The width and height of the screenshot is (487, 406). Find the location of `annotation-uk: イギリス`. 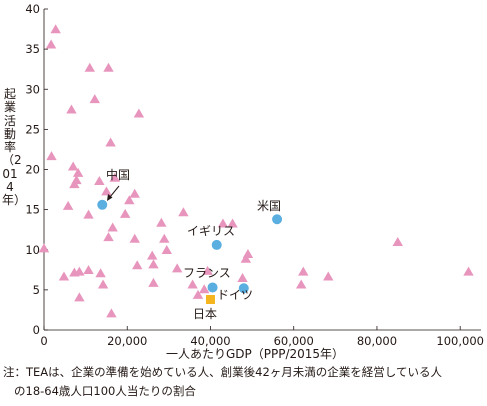

annotation-uk: イギリス is located at coordinates (211, 231).